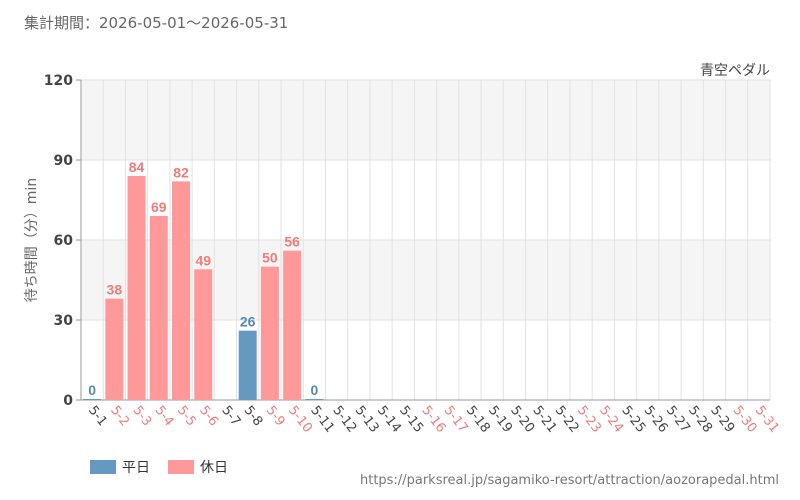  Describe the element at coordinates (745, 419) in the screenshot. I see `x-tick-label: 5-30` at that location.